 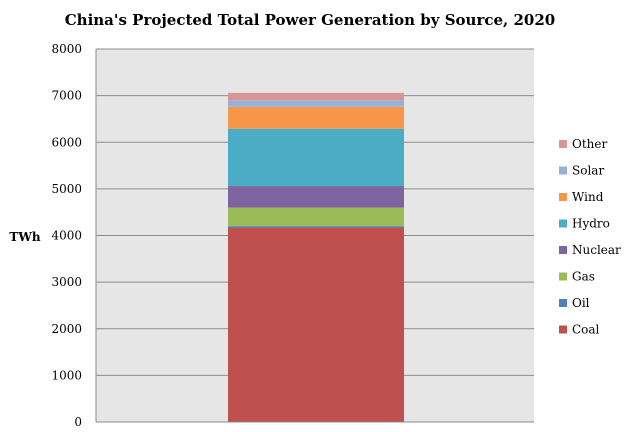 I want to click on y-tick-label: 7000, so click(x=66, y=96).